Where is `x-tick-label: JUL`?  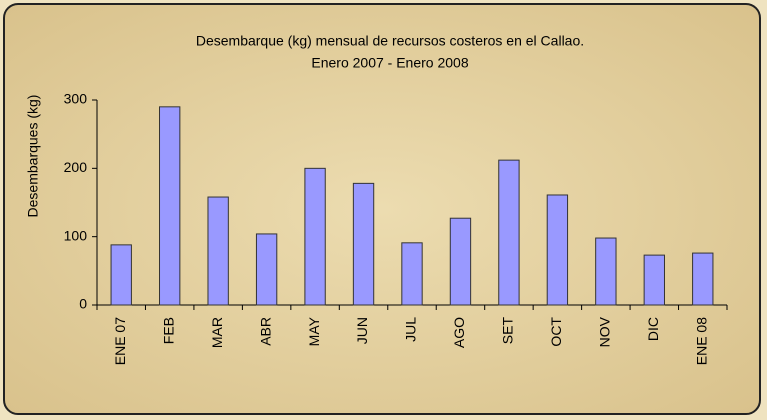
x-tick-label: JUL is located at coordinates (411, 329).